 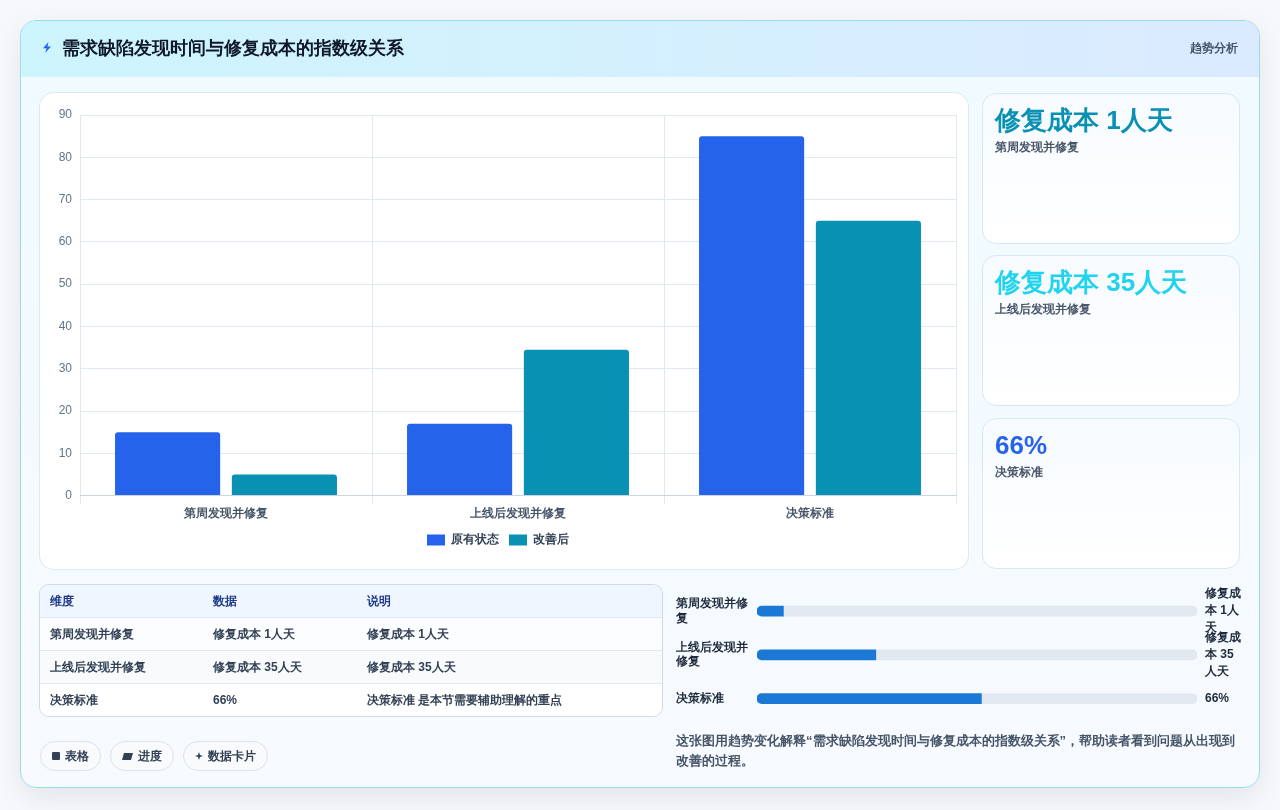 What do you see at coordinates (65, 325) in the screenshot?
I see `y-tick-label: 40` at bounding box center [65, 325].